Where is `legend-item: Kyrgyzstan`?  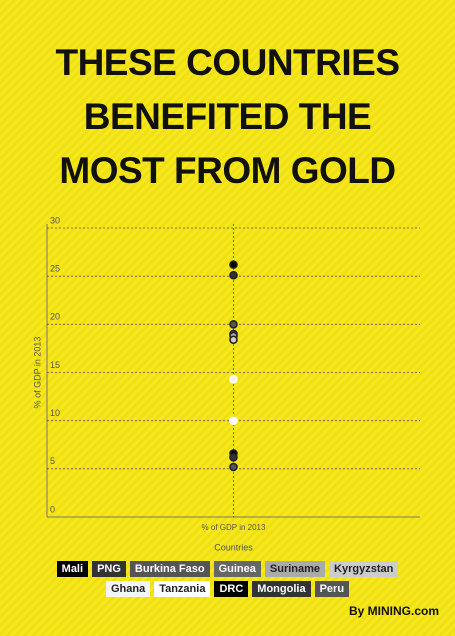
legend-item: Kyrgyzstan is located at coordinates (364, 569).